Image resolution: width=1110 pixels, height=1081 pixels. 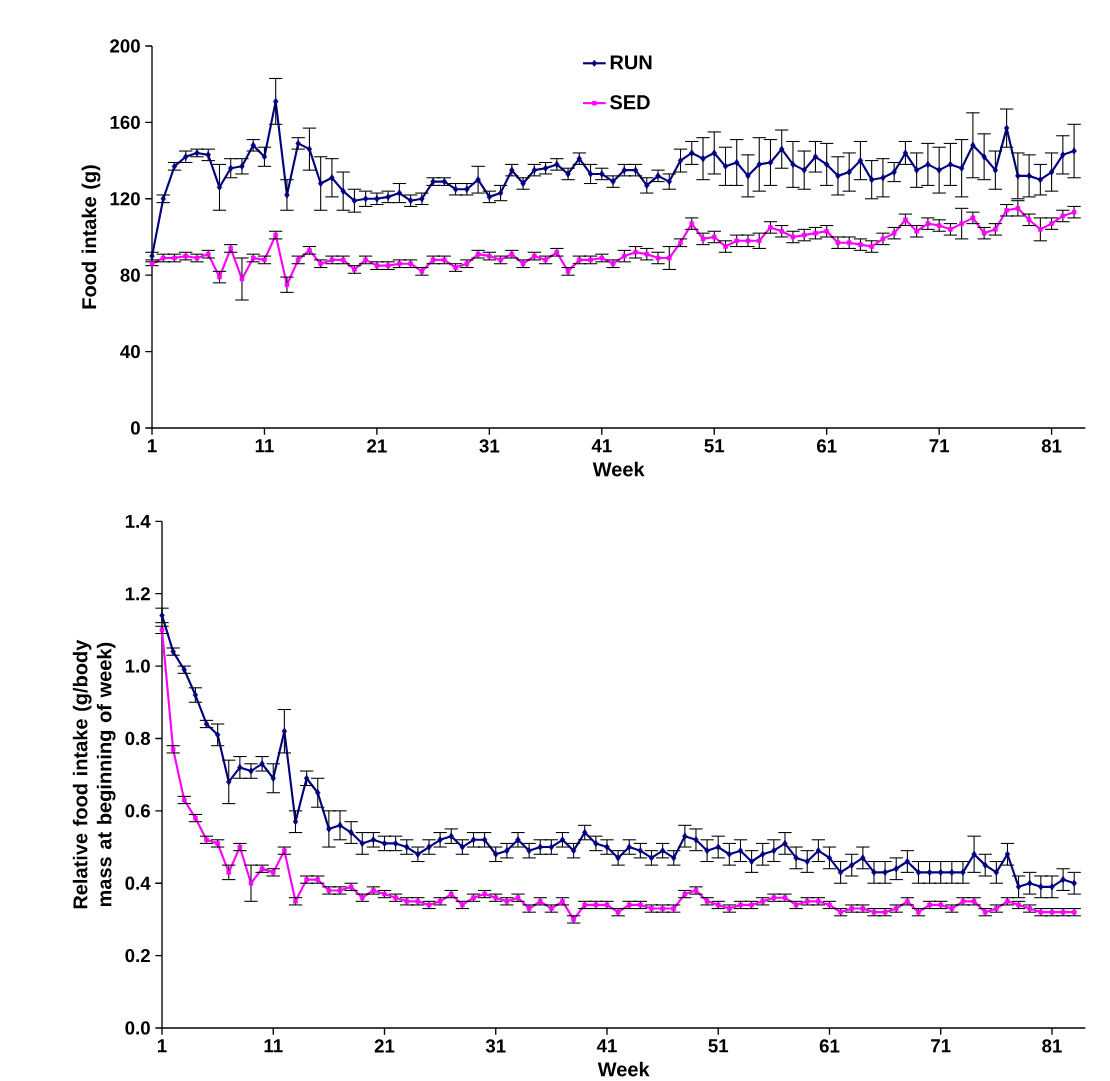 I want to click on y-tick-label: 1.0, so click(x=137, y=666).